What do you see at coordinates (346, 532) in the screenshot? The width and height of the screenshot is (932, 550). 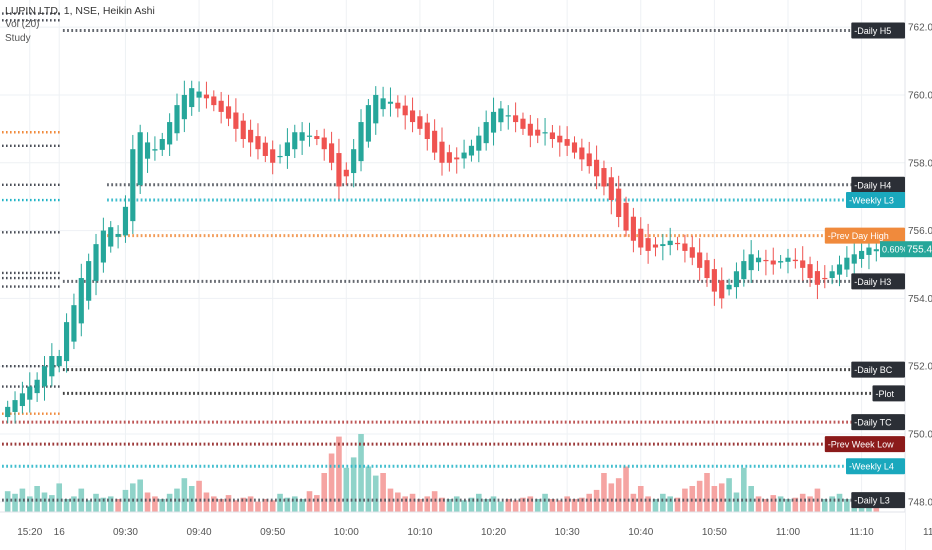 I see `time-tick-label: 10:00` at bounding box center [346, 532].